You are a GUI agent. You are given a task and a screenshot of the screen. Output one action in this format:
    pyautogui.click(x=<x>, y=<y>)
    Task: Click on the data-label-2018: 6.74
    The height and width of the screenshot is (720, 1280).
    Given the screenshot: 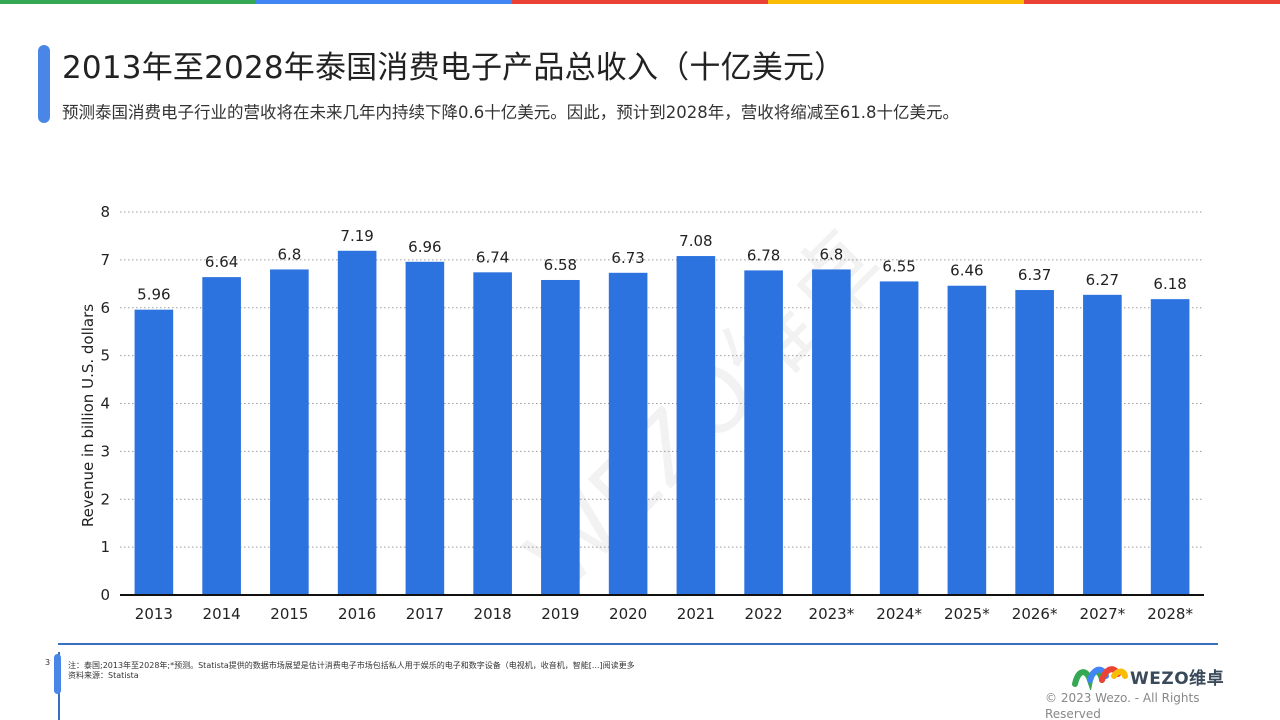 What is the action you would take?
    pyautogui.click(x=492, y=257)
    